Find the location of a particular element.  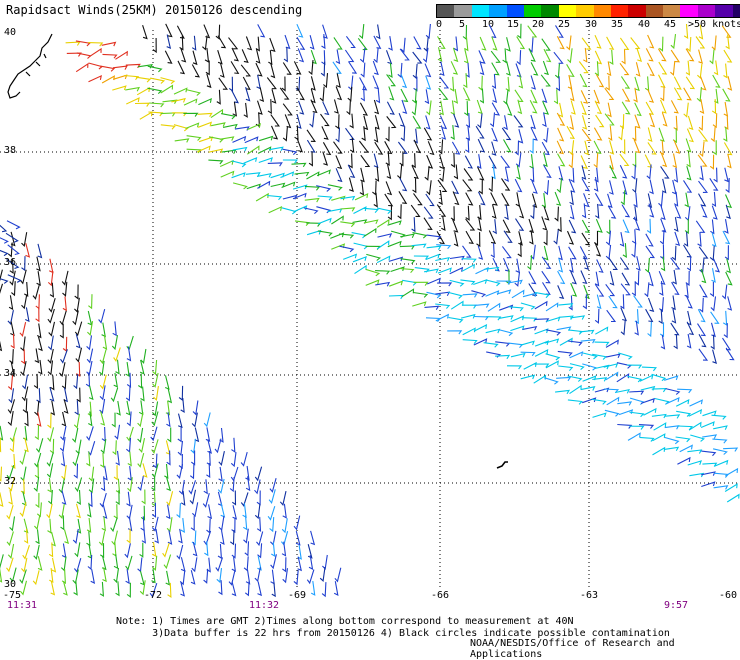

lat-label: 32 is located at coordinates (10, 481).